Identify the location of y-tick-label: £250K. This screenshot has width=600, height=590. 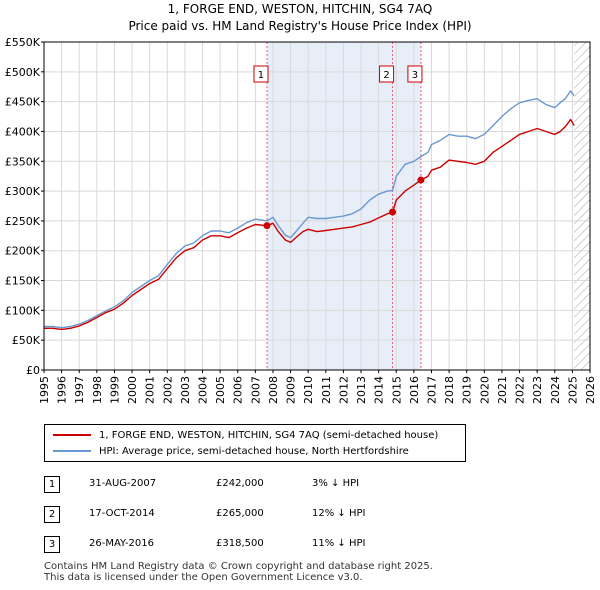
(23, 221).